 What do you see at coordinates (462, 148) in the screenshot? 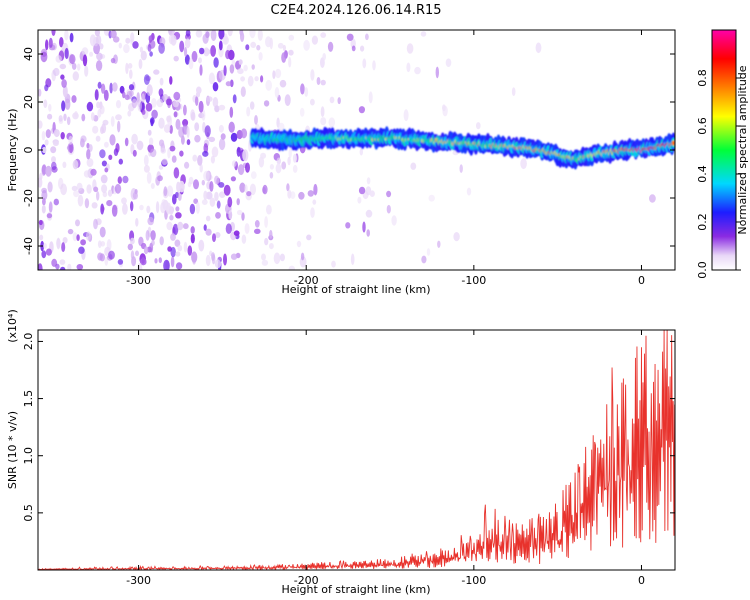
I see `ridge-band` at bounding box center [462, 148].